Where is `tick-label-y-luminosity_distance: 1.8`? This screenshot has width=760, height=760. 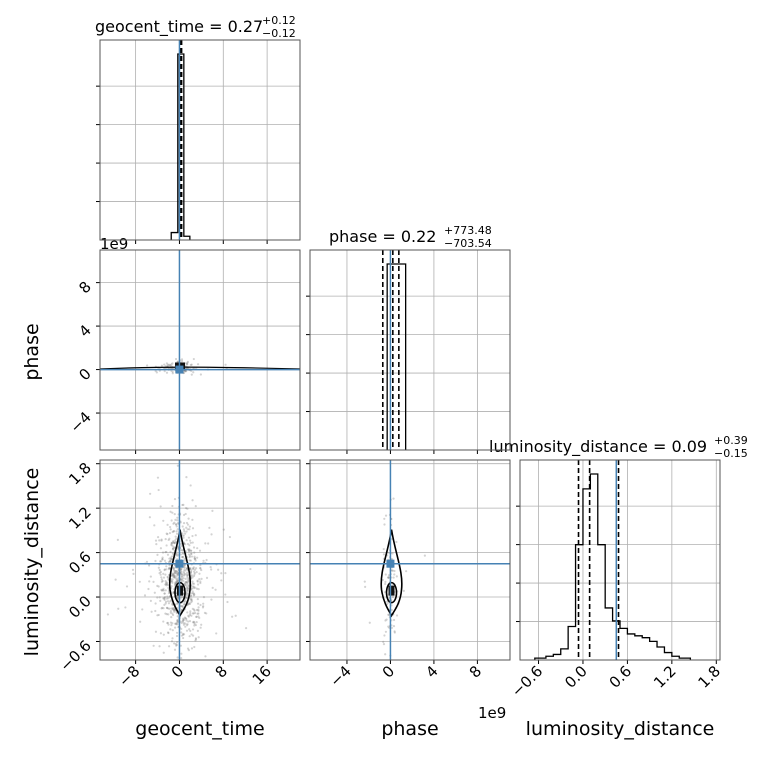
tick-label-y-luminosity_distance: 1.8 is located at coordinates (80, 474).